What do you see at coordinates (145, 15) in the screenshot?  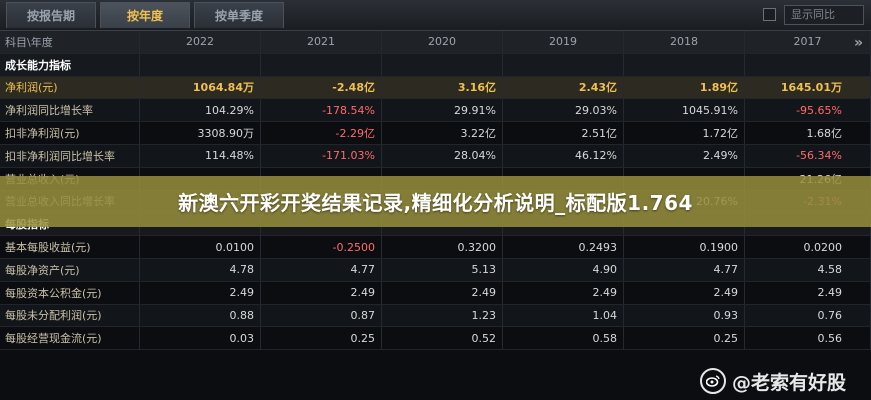 I see `tab-by-year: 按年度` at bounding box center [145, 15].